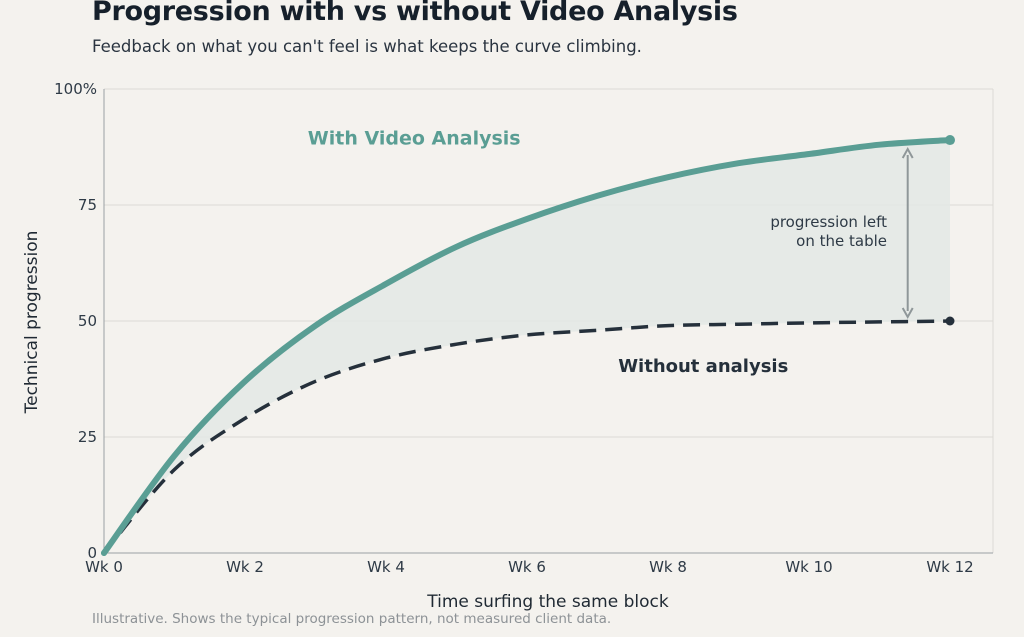 Image resolution: width=1024 pixels, height=637 pixels. I want to click on end-point-with, so click(950, 140).